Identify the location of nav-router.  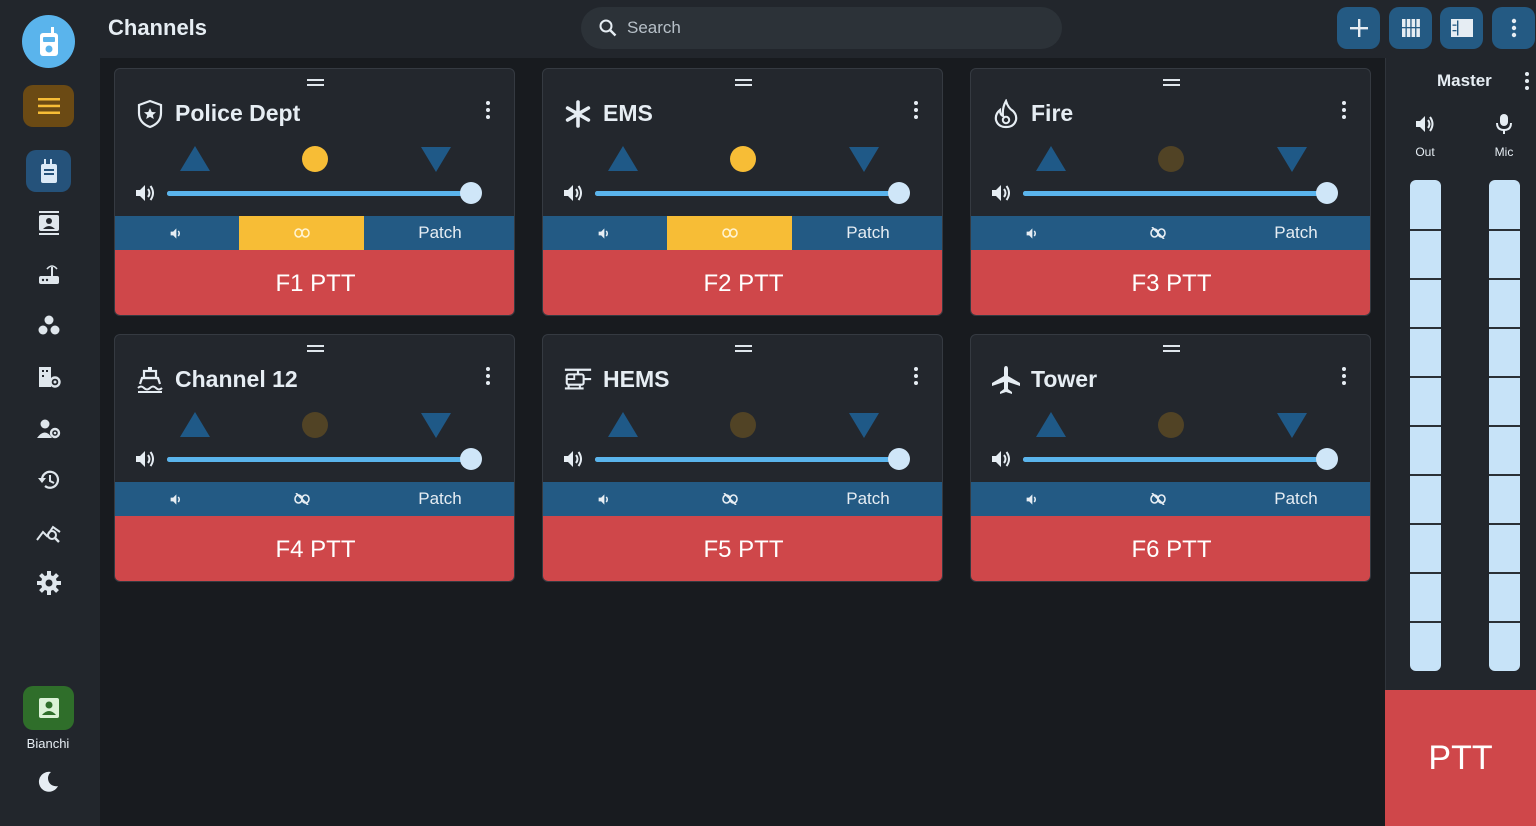
(48, 274).